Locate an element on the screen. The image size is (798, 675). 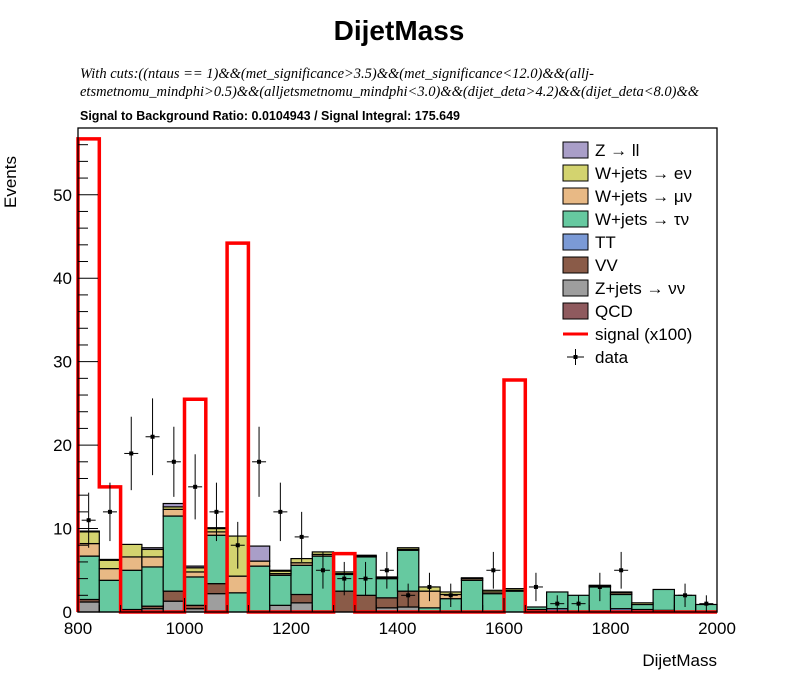
legend-entry: data is located at coordinates (598, 357).